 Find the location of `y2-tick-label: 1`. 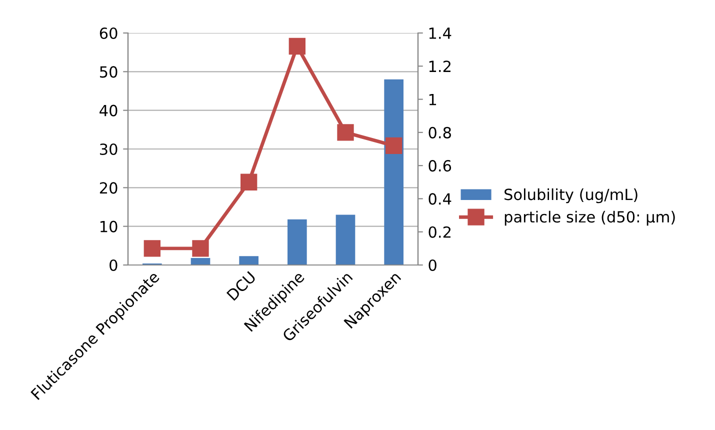

y2-tick-label: 1 is located at coordinates (432, 100).